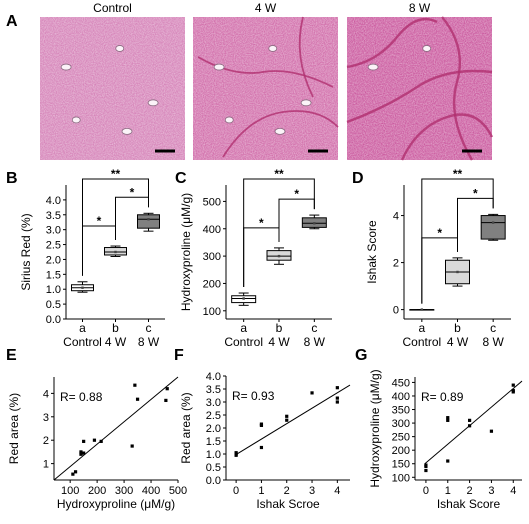  What do you see at coordinates (97, 491) in the screenshot?
I see `x-tick-label: 200` at bounding box center [97, 491].